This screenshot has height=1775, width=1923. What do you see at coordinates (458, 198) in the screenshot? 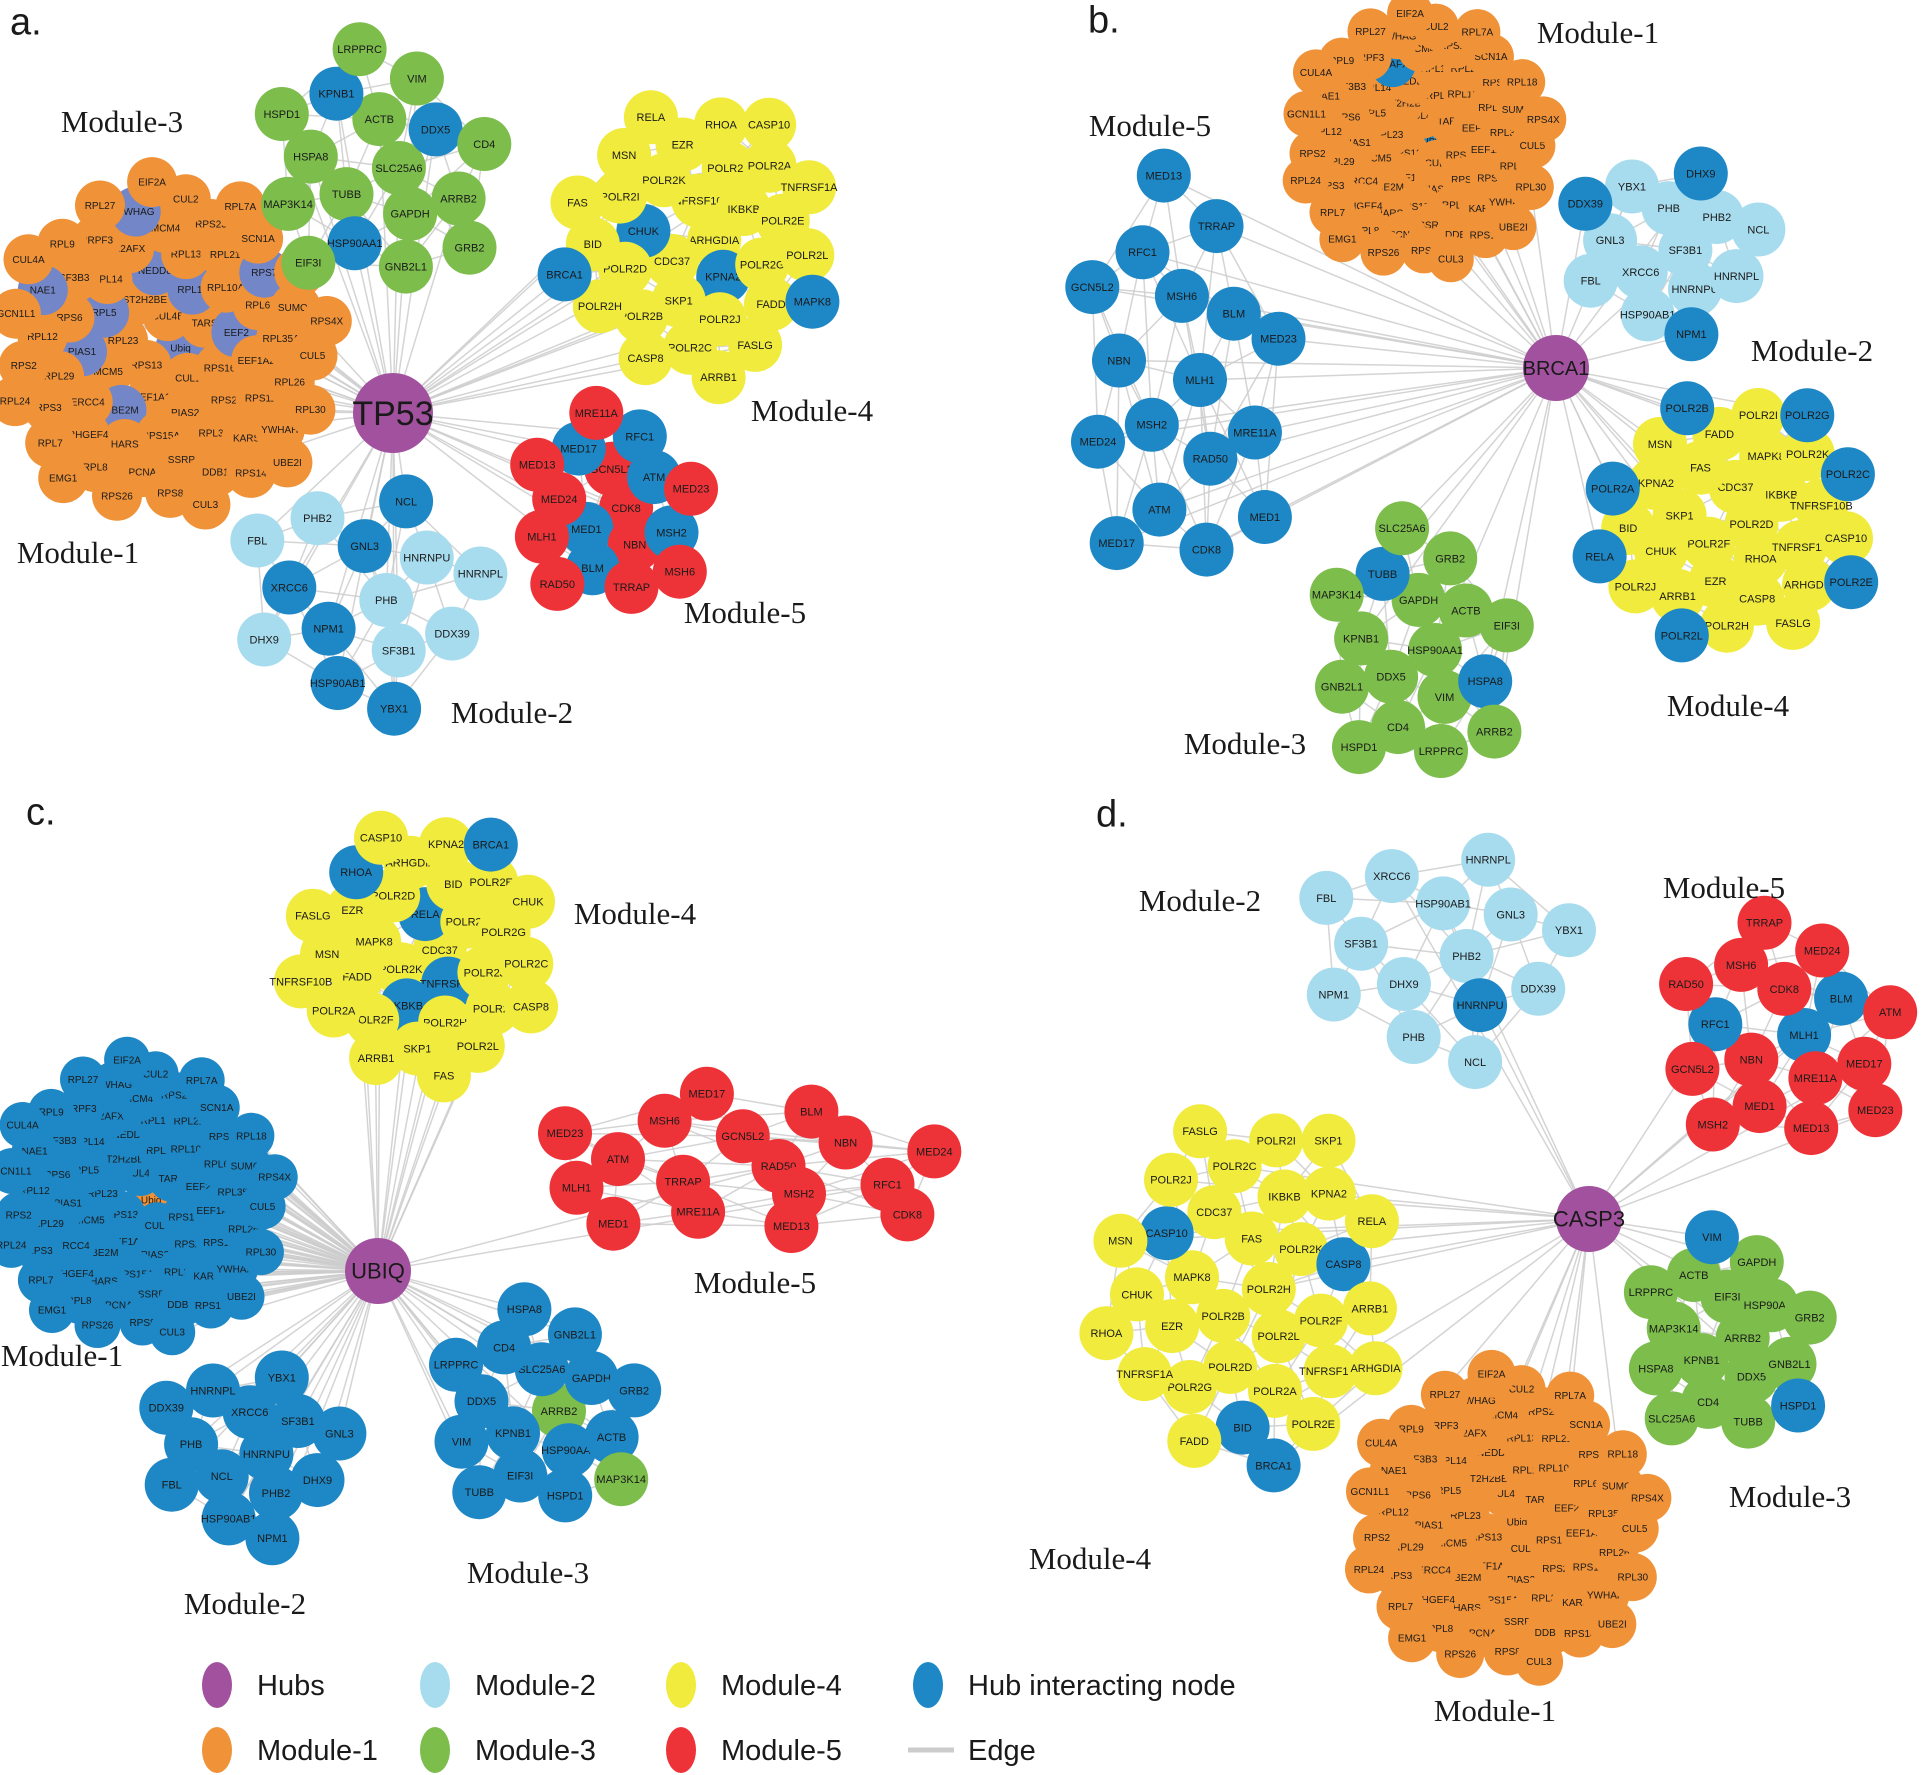
I see `node-ARRB2` at bounding box center [458, 198].